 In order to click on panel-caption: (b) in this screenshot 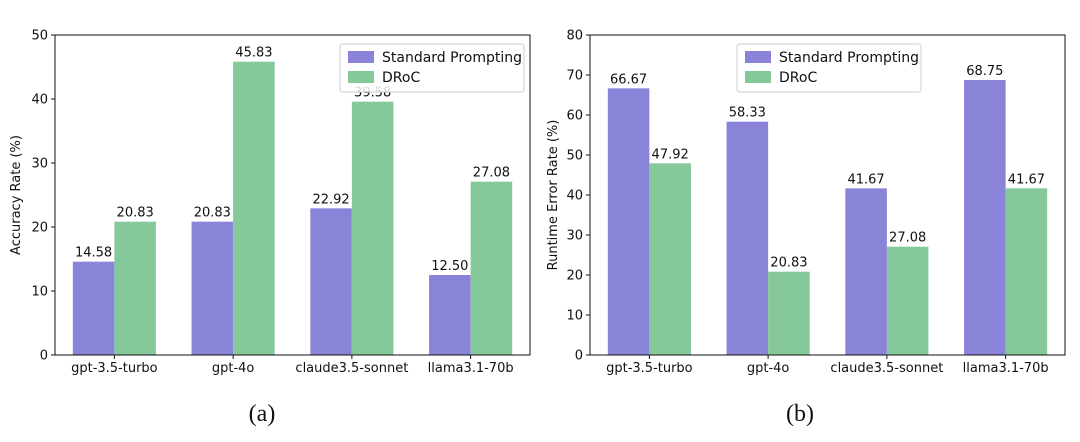, I will do `click(800, 414)`.